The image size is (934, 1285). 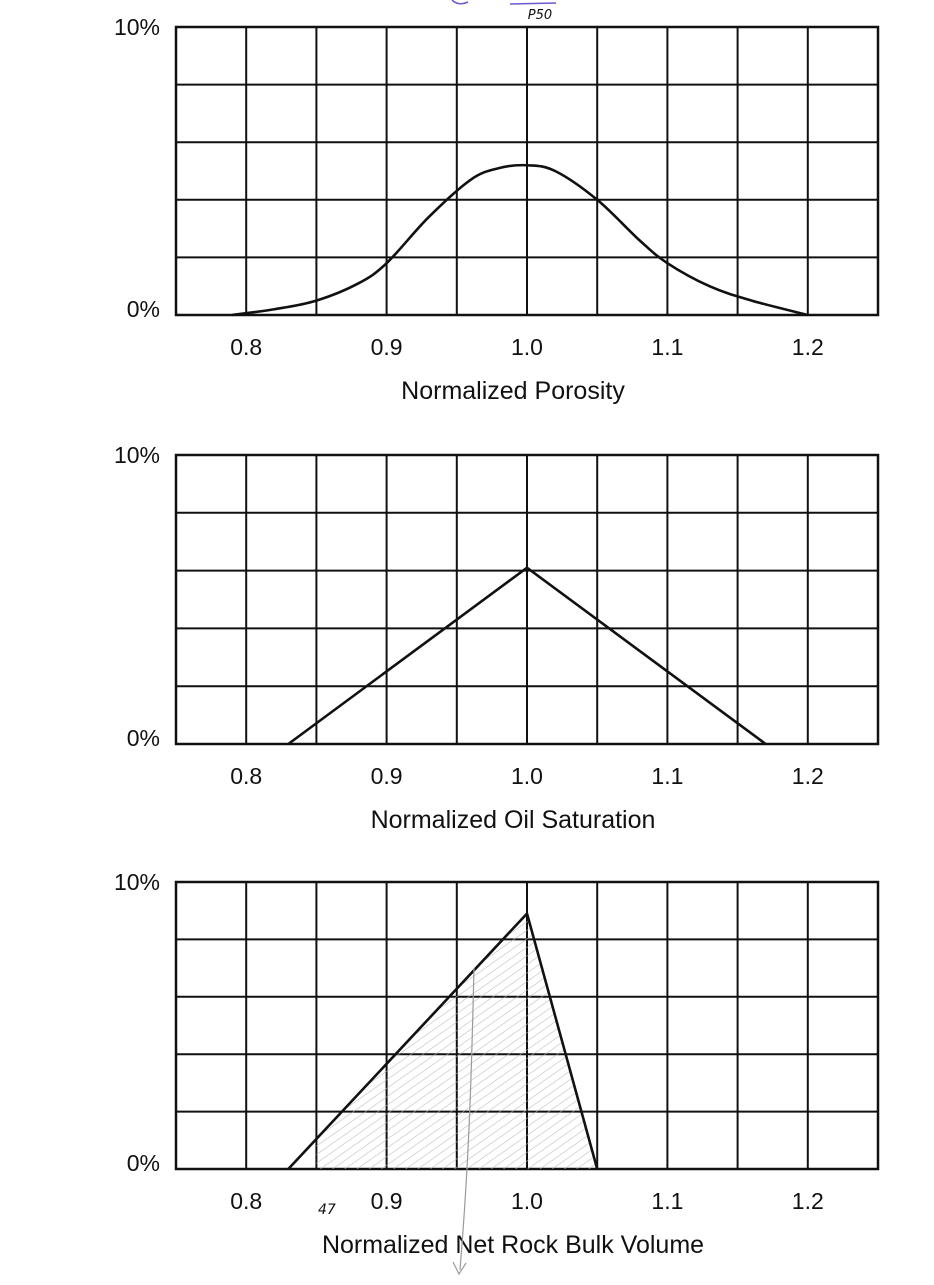 I want to click on series-line, so click(x=520, y=240).